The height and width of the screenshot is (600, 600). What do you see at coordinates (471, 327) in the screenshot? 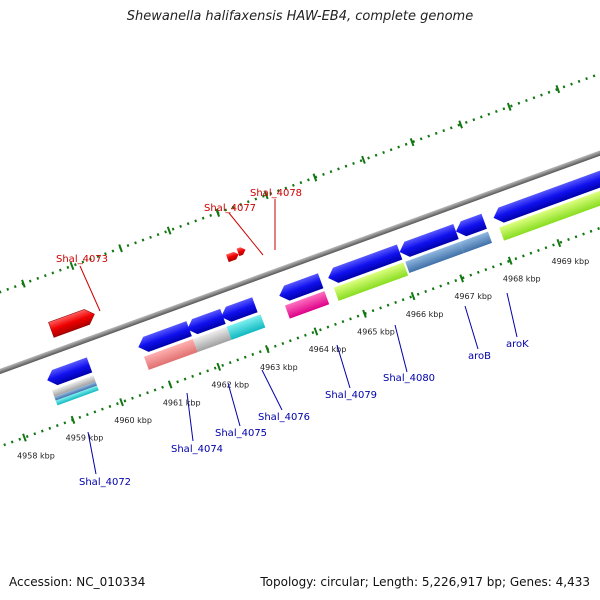
I see `leader-arob` at bounding box center [471, 327].